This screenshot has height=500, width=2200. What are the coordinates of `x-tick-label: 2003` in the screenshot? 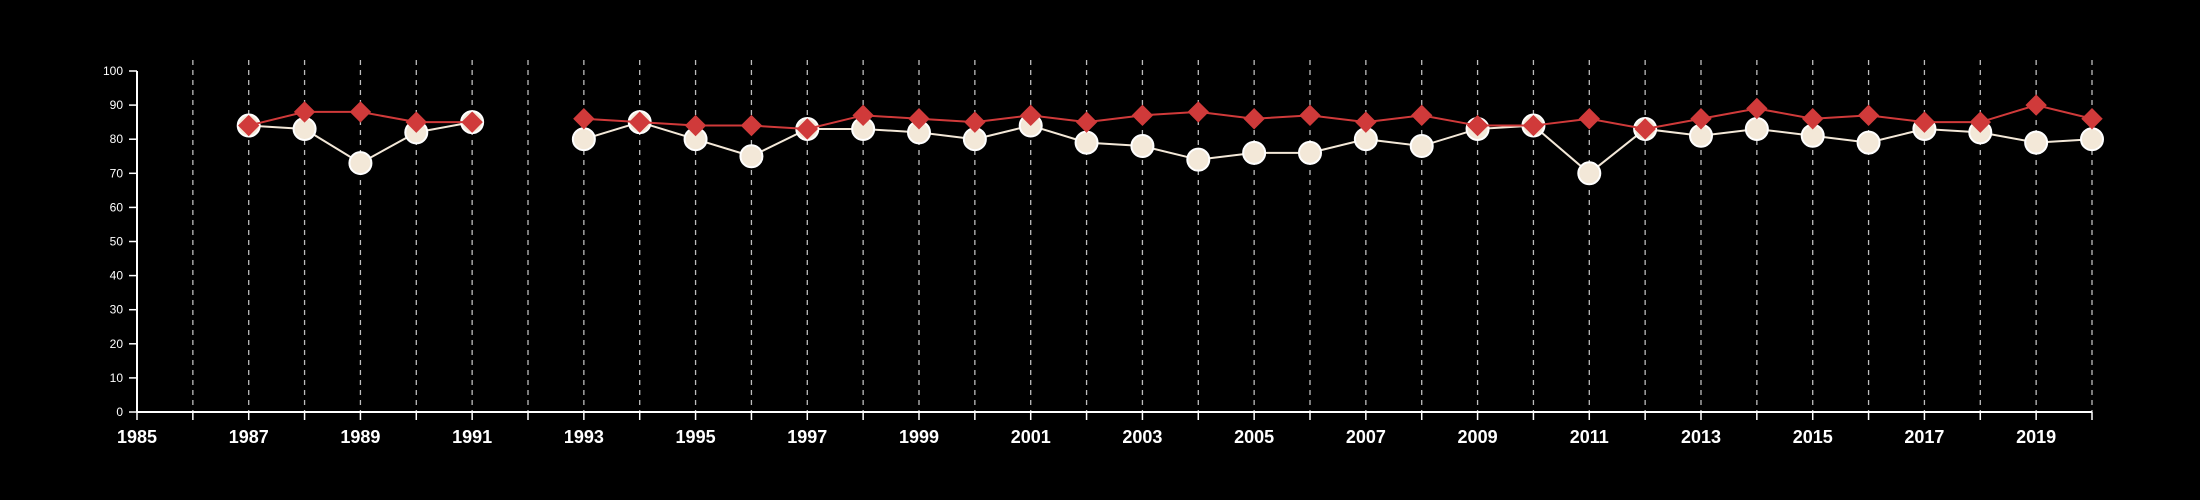 It's located at (1142, 437).